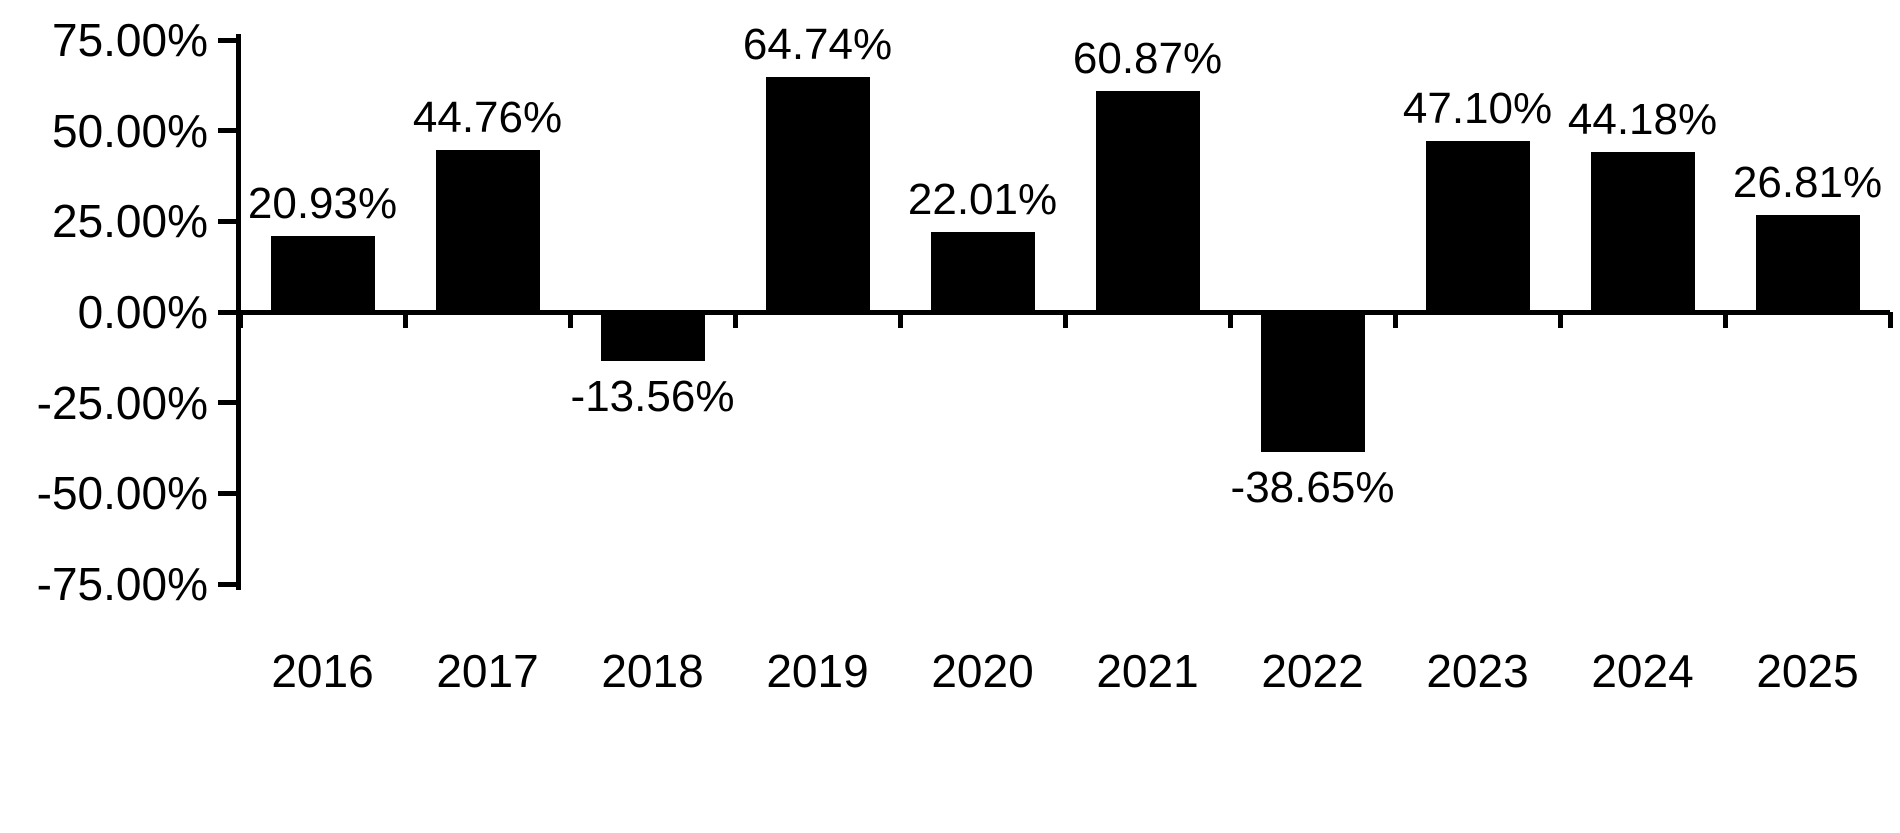 Image resolution: width=1900 pixels, height=833 pixels. Describe the element at coordinates (1147, 671) in the screenshot. I see `x-axis-label: 2021` at that location.